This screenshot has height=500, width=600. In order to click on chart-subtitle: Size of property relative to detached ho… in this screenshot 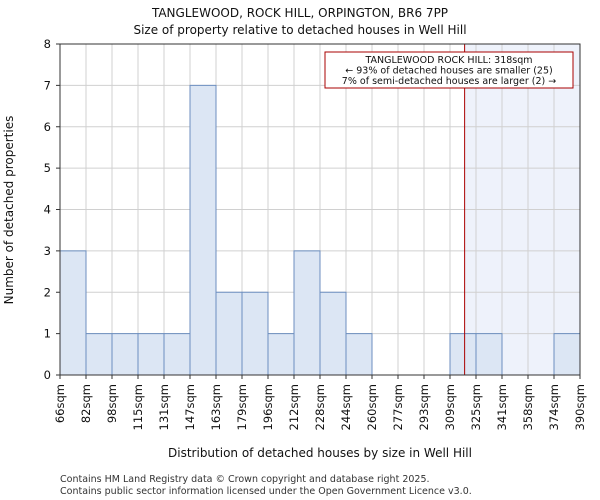, I will do `click(299, 30)`.